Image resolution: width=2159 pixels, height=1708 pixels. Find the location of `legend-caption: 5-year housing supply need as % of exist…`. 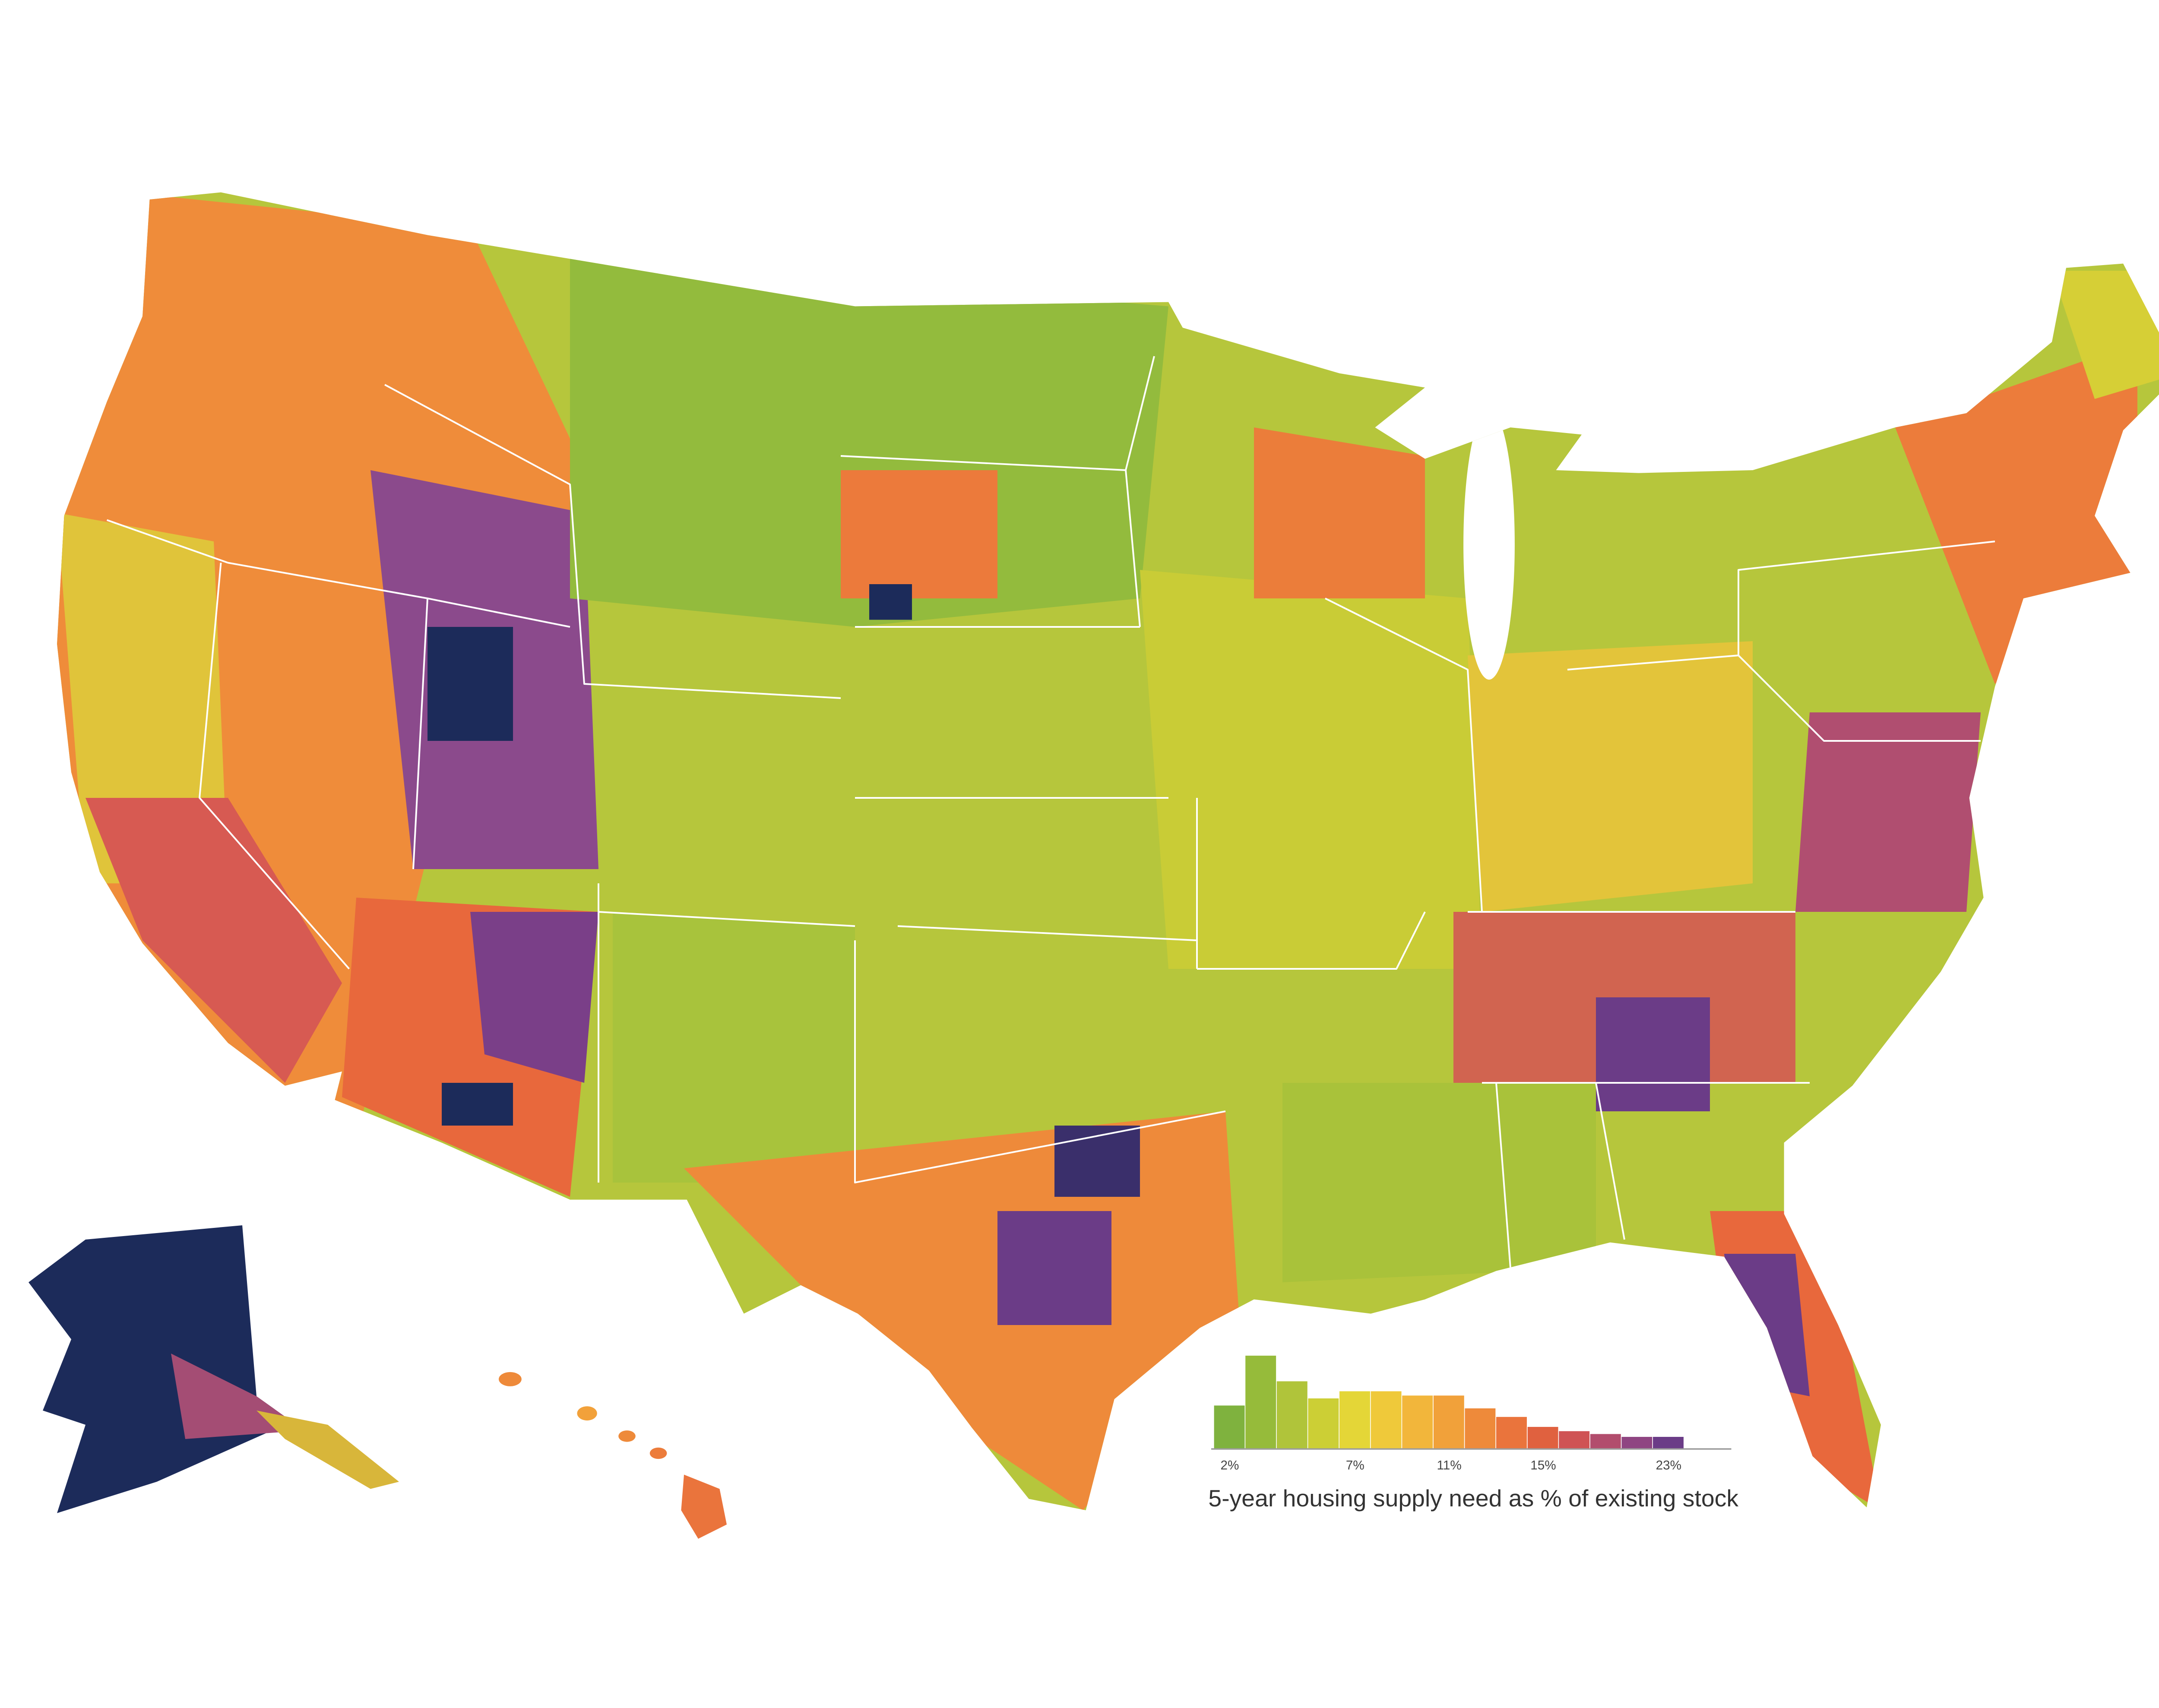

legend-caption: 5-year housing supply need as % of exist… is located at coordinates (1473, 1498).